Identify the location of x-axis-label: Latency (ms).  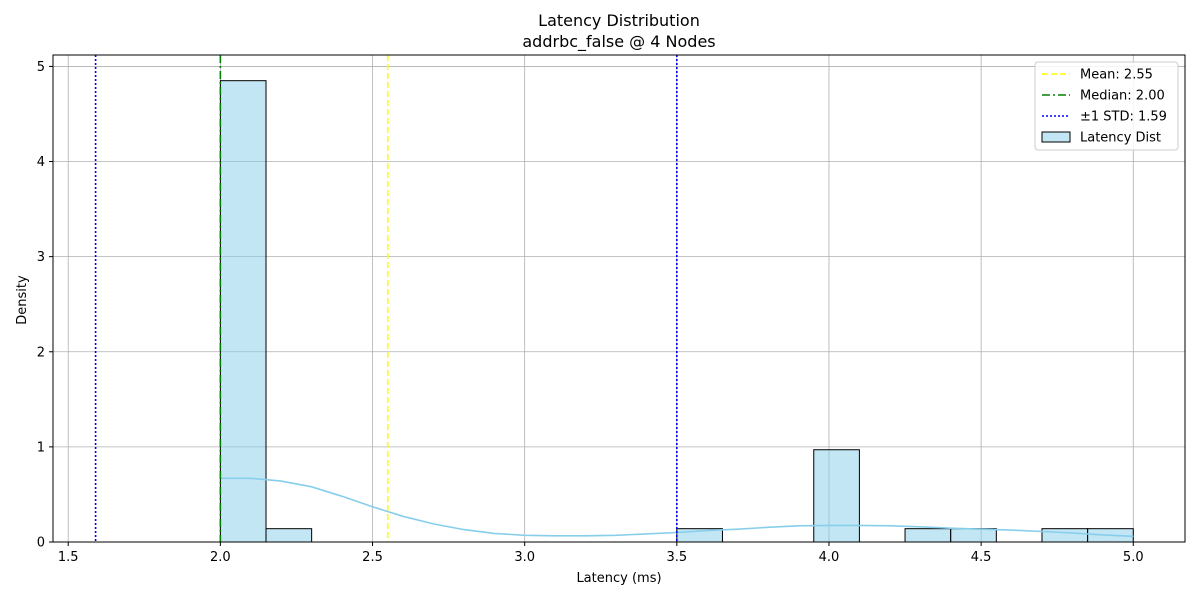
(618, 578).